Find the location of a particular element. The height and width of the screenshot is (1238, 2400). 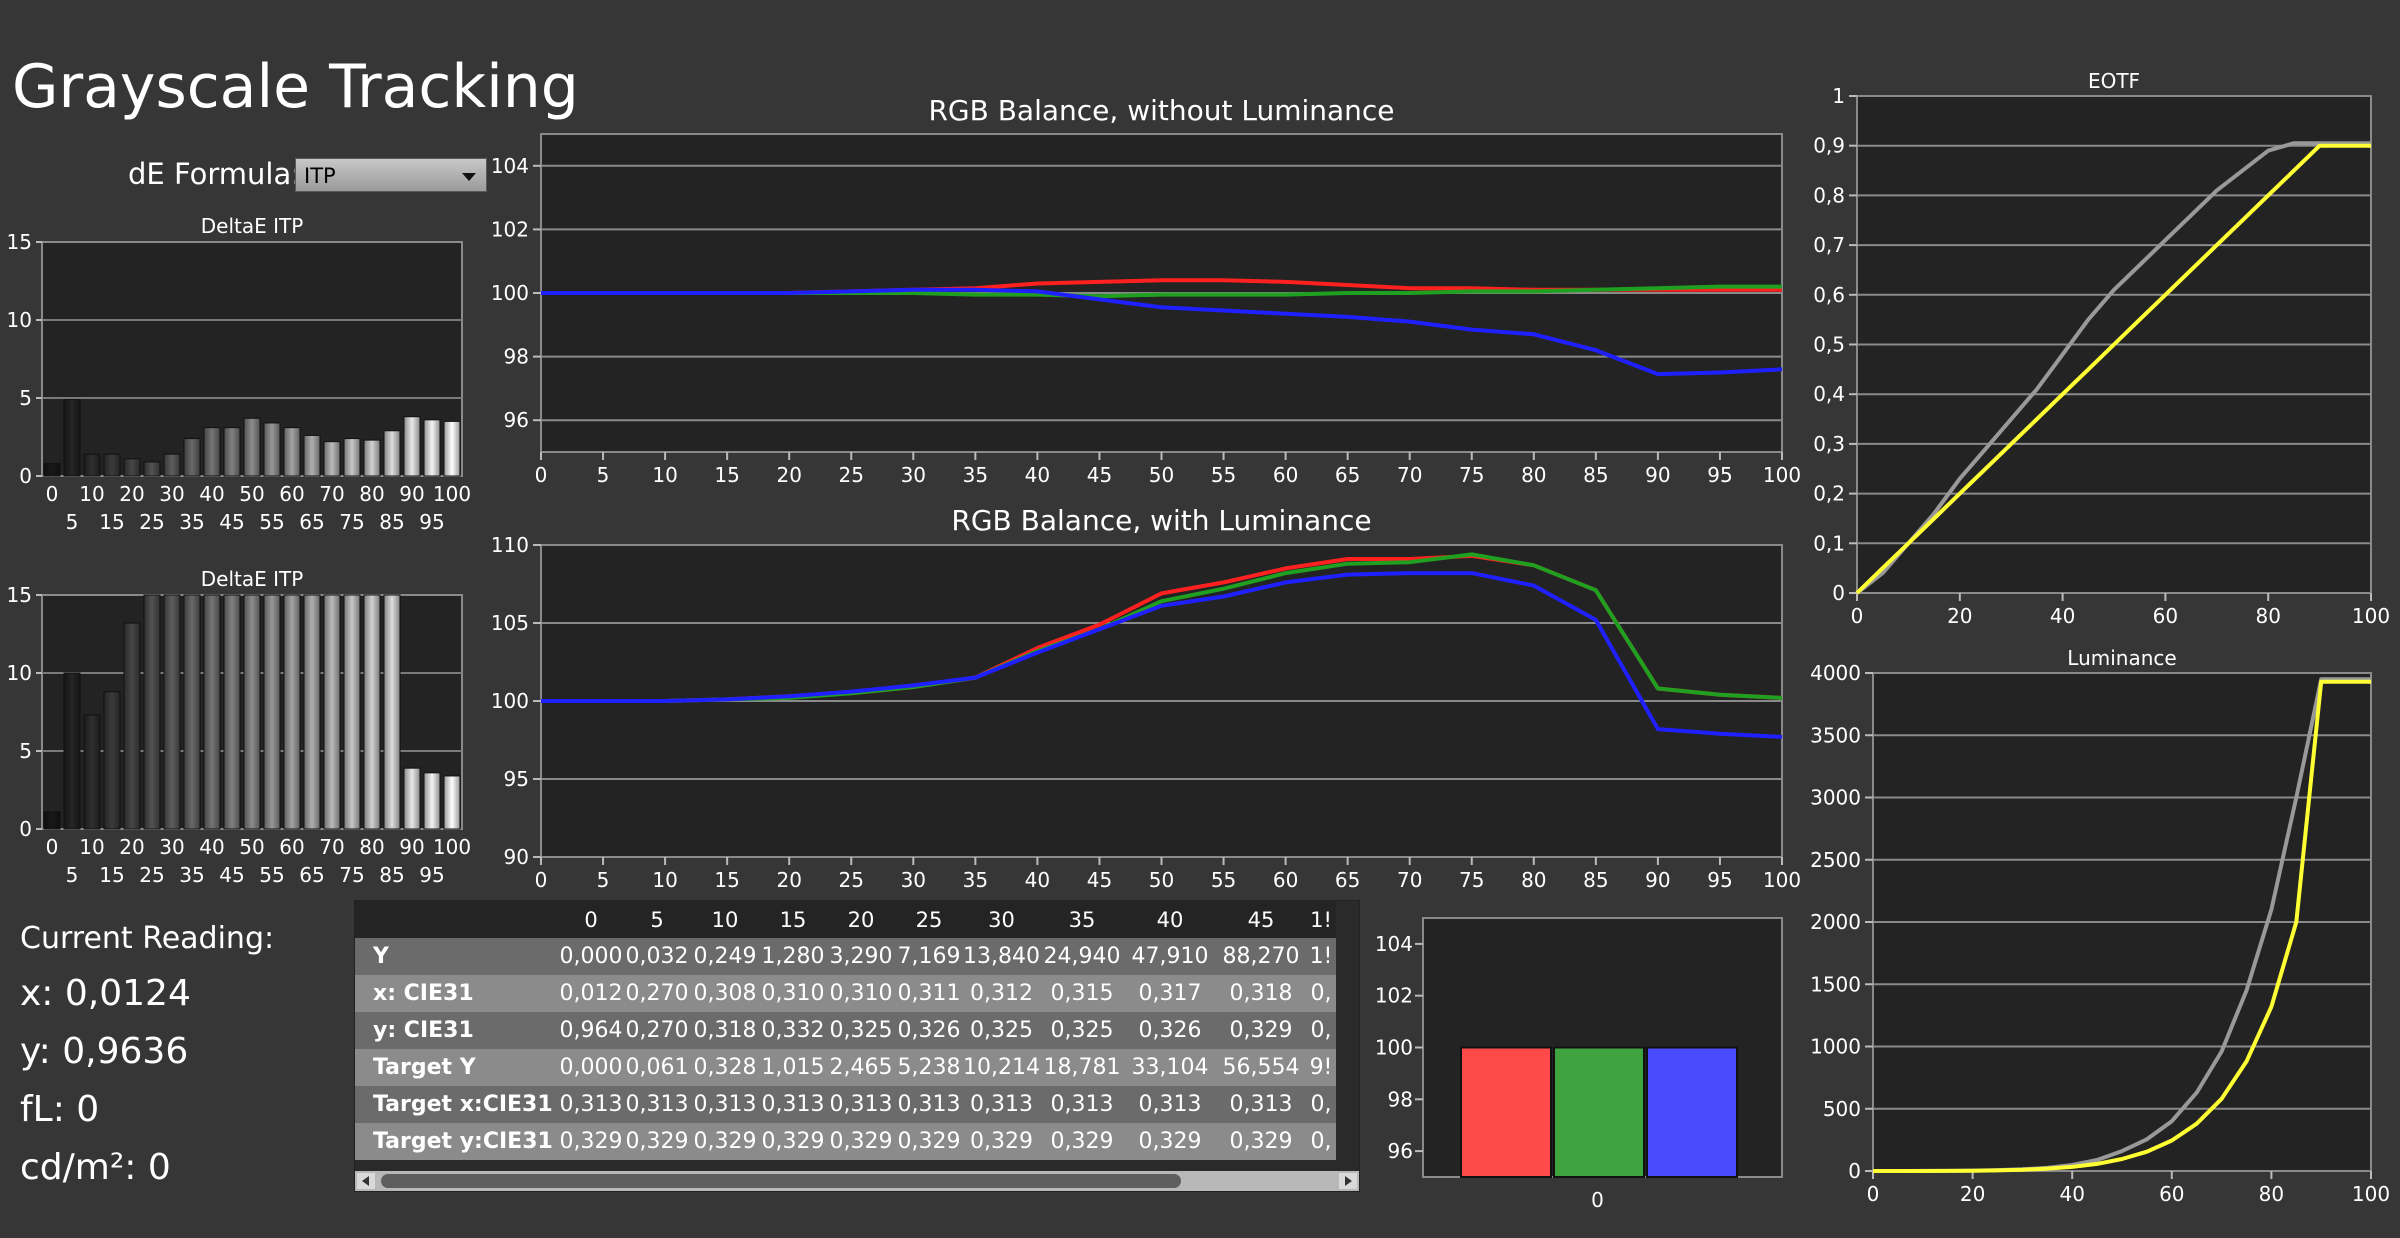

current-reading-fl: fL: 0 is located at coordinates (60, 1109).